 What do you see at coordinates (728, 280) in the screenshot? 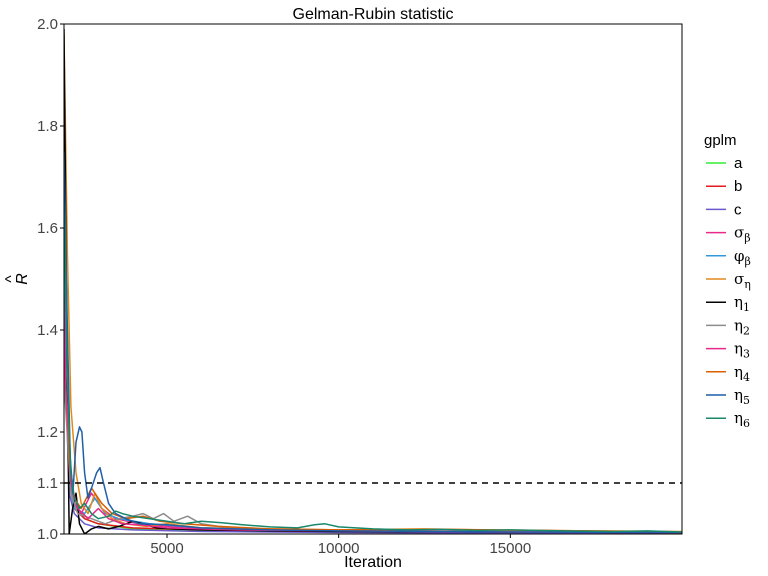
I see `legend-item-6: ση` at bounding box center [728, 280].